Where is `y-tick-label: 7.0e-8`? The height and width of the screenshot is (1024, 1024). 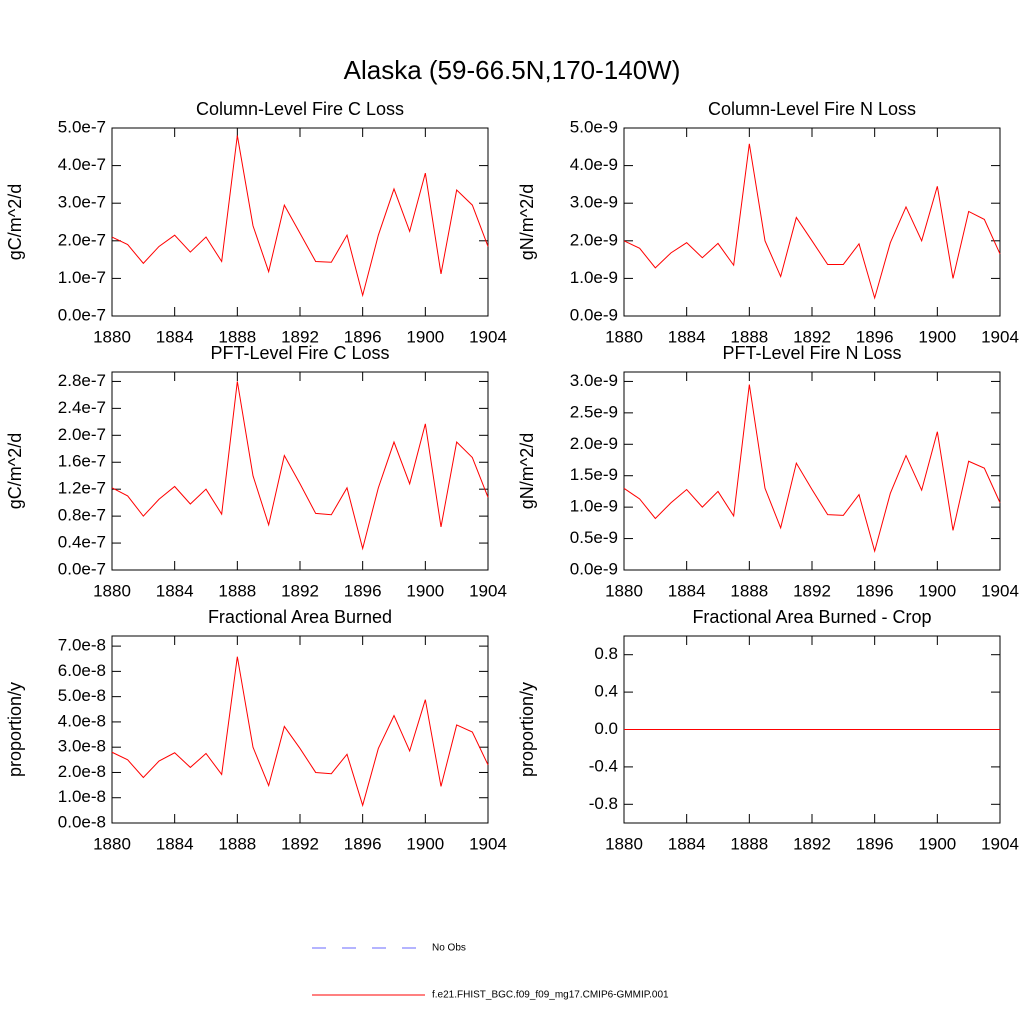
y-tick-label: 7.0e-8 is located at coordinates (82, 645).